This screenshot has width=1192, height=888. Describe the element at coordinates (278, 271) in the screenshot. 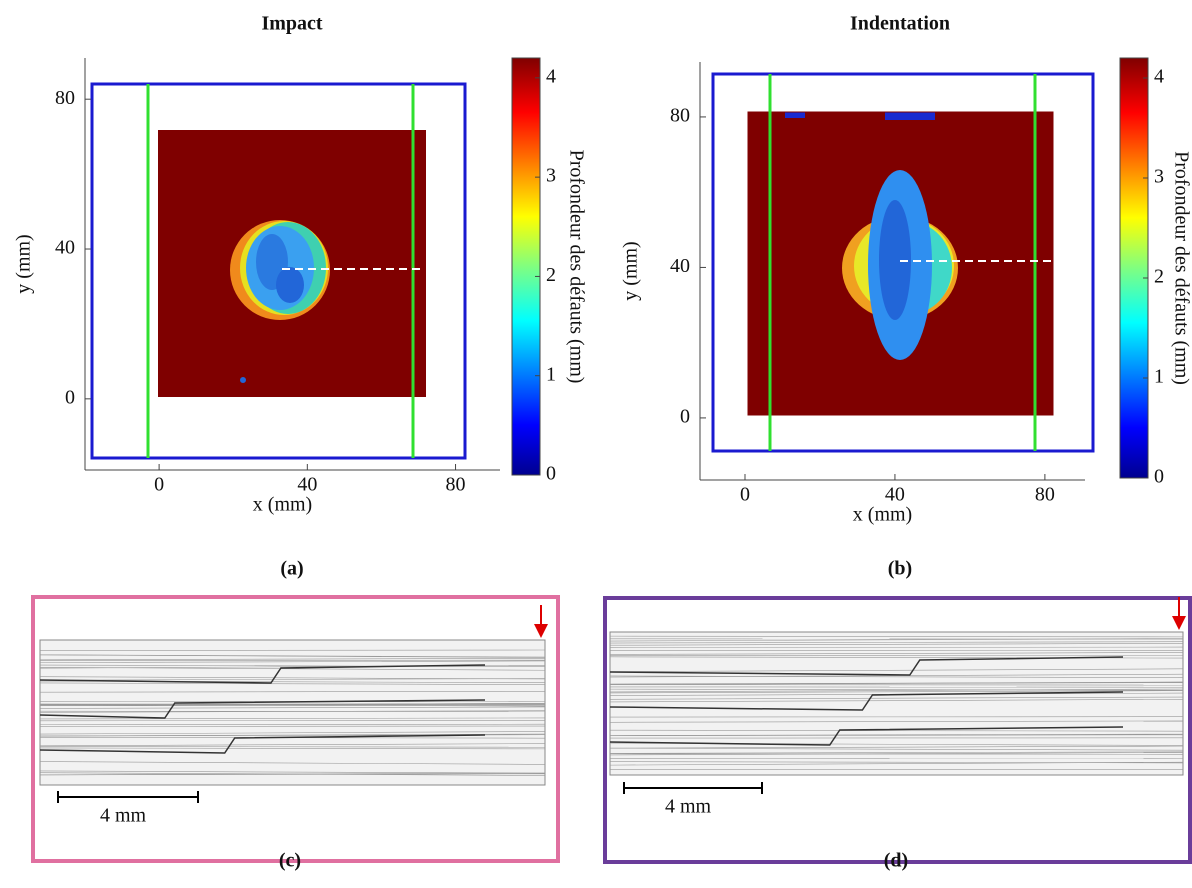

I see `cscan-impact` at that location.